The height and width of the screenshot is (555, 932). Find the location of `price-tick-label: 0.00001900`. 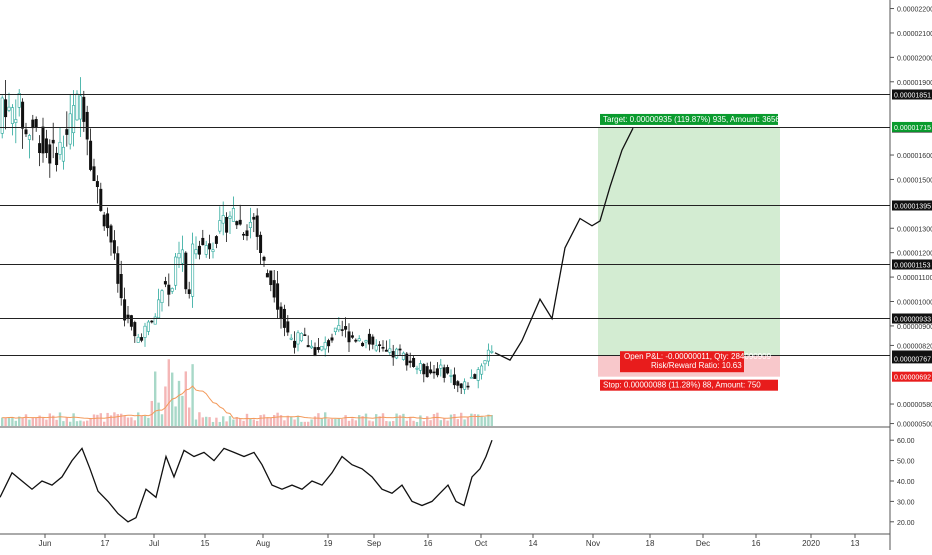

price-tick-label: 0.00001900 is located at coordinates (914, 83).